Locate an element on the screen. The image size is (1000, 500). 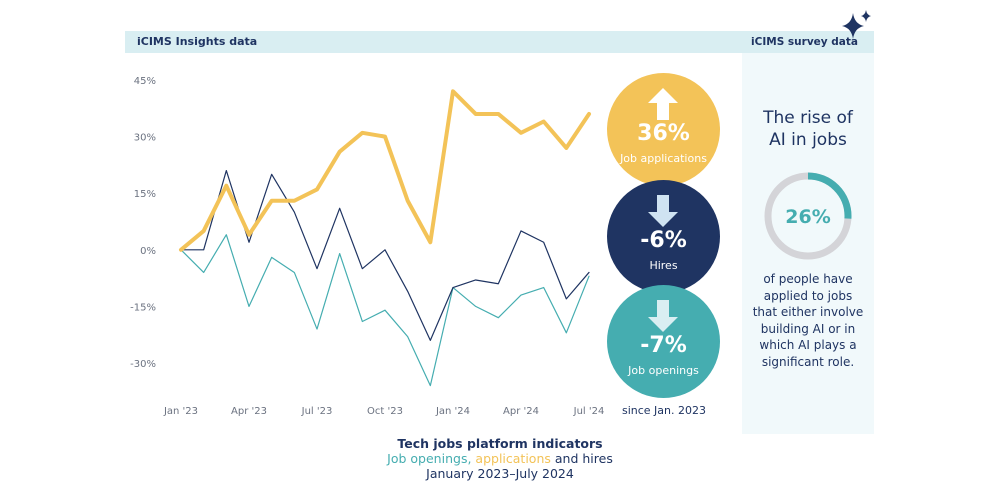
insights-data-label: iCIMS Insights data is located at coordinates (197, 41).